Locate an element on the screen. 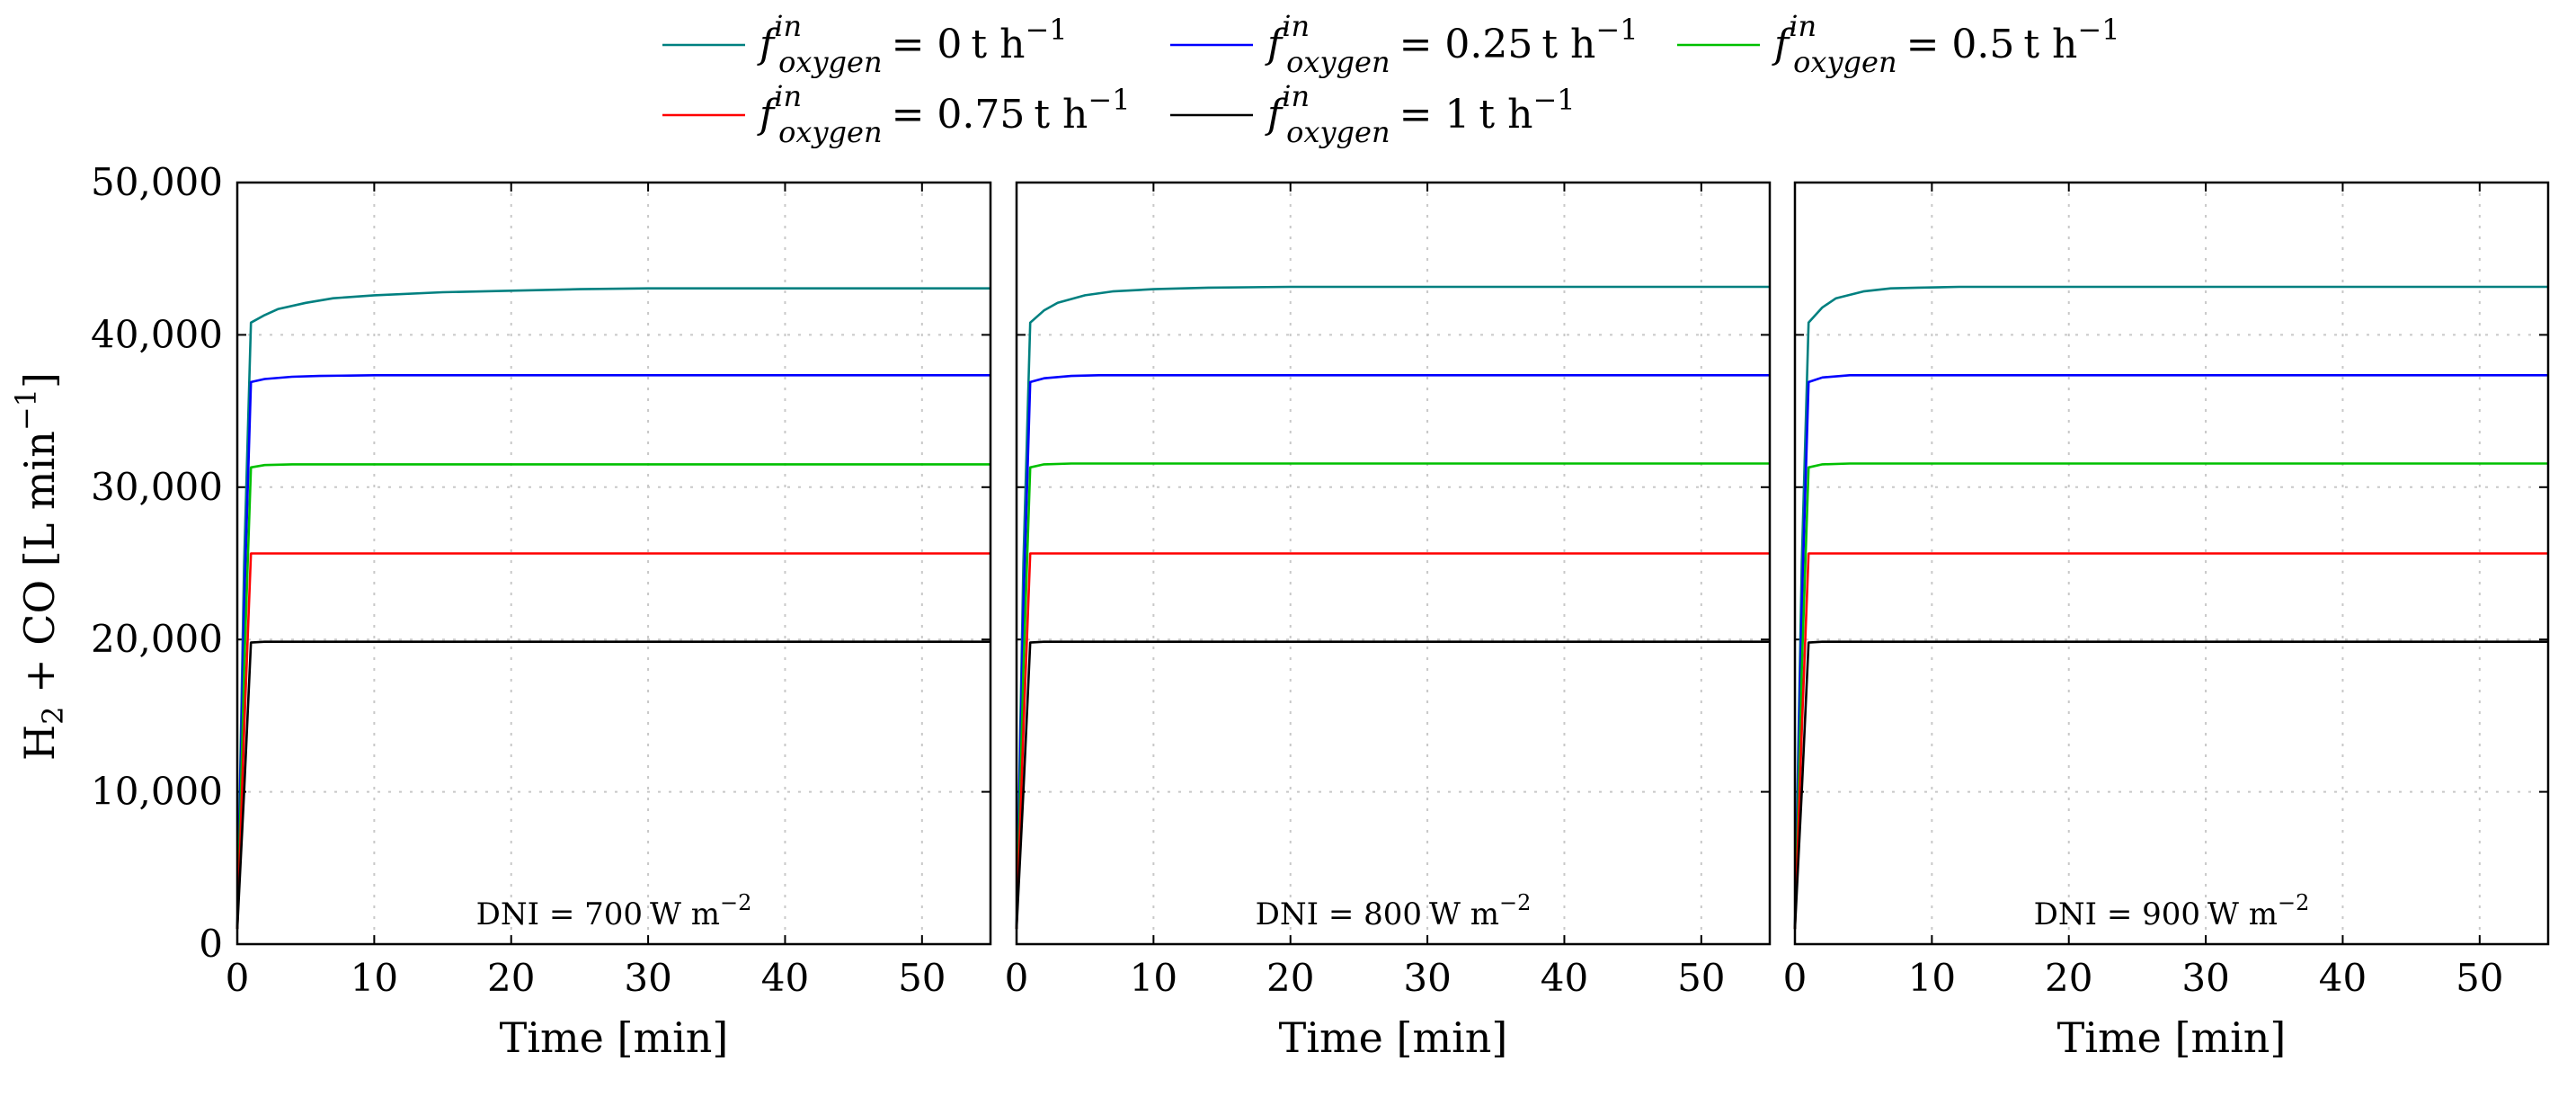  y-axis-title-rest: + CO [L min is located at coordinates (39, 568).